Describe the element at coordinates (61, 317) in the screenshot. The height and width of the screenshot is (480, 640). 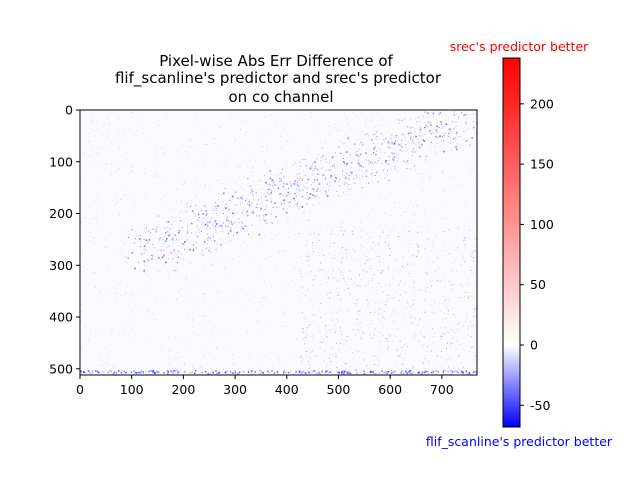
I see `y-tick-label: 400` at that location.